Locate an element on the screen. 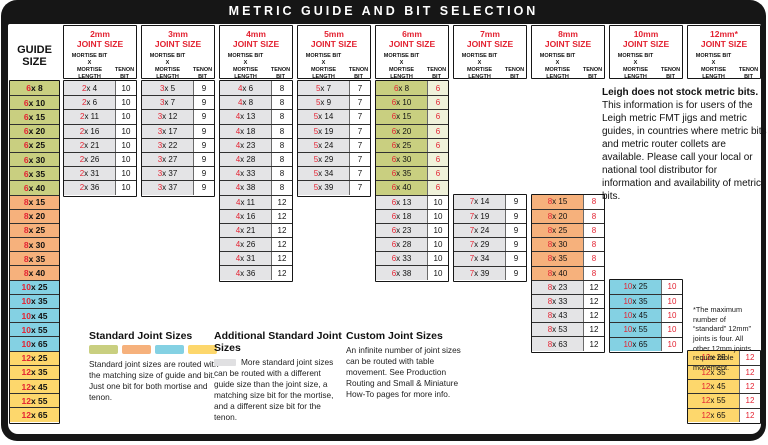 The height and width of the screenshot is (445, 768). joint-row: 4 x 31 12 is located at coordinates (256, 258).